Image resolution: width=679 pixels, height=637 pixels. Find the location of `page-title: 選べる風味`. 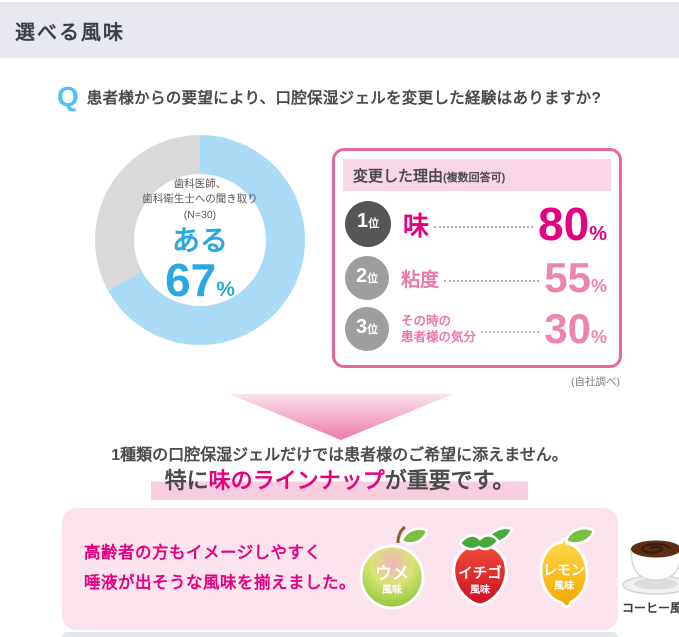

page-title: 選べる風味 is located at coordinates (70, 32).